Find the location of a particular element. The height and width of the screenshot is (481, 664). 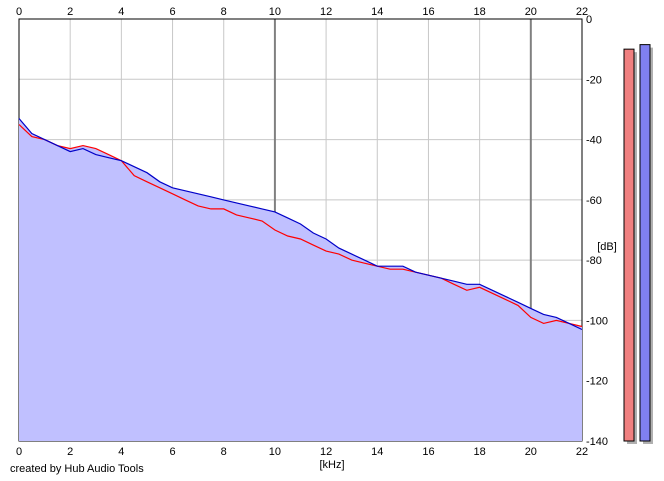

x-tick-label-top: 16 is located at coordinates (428, 12).